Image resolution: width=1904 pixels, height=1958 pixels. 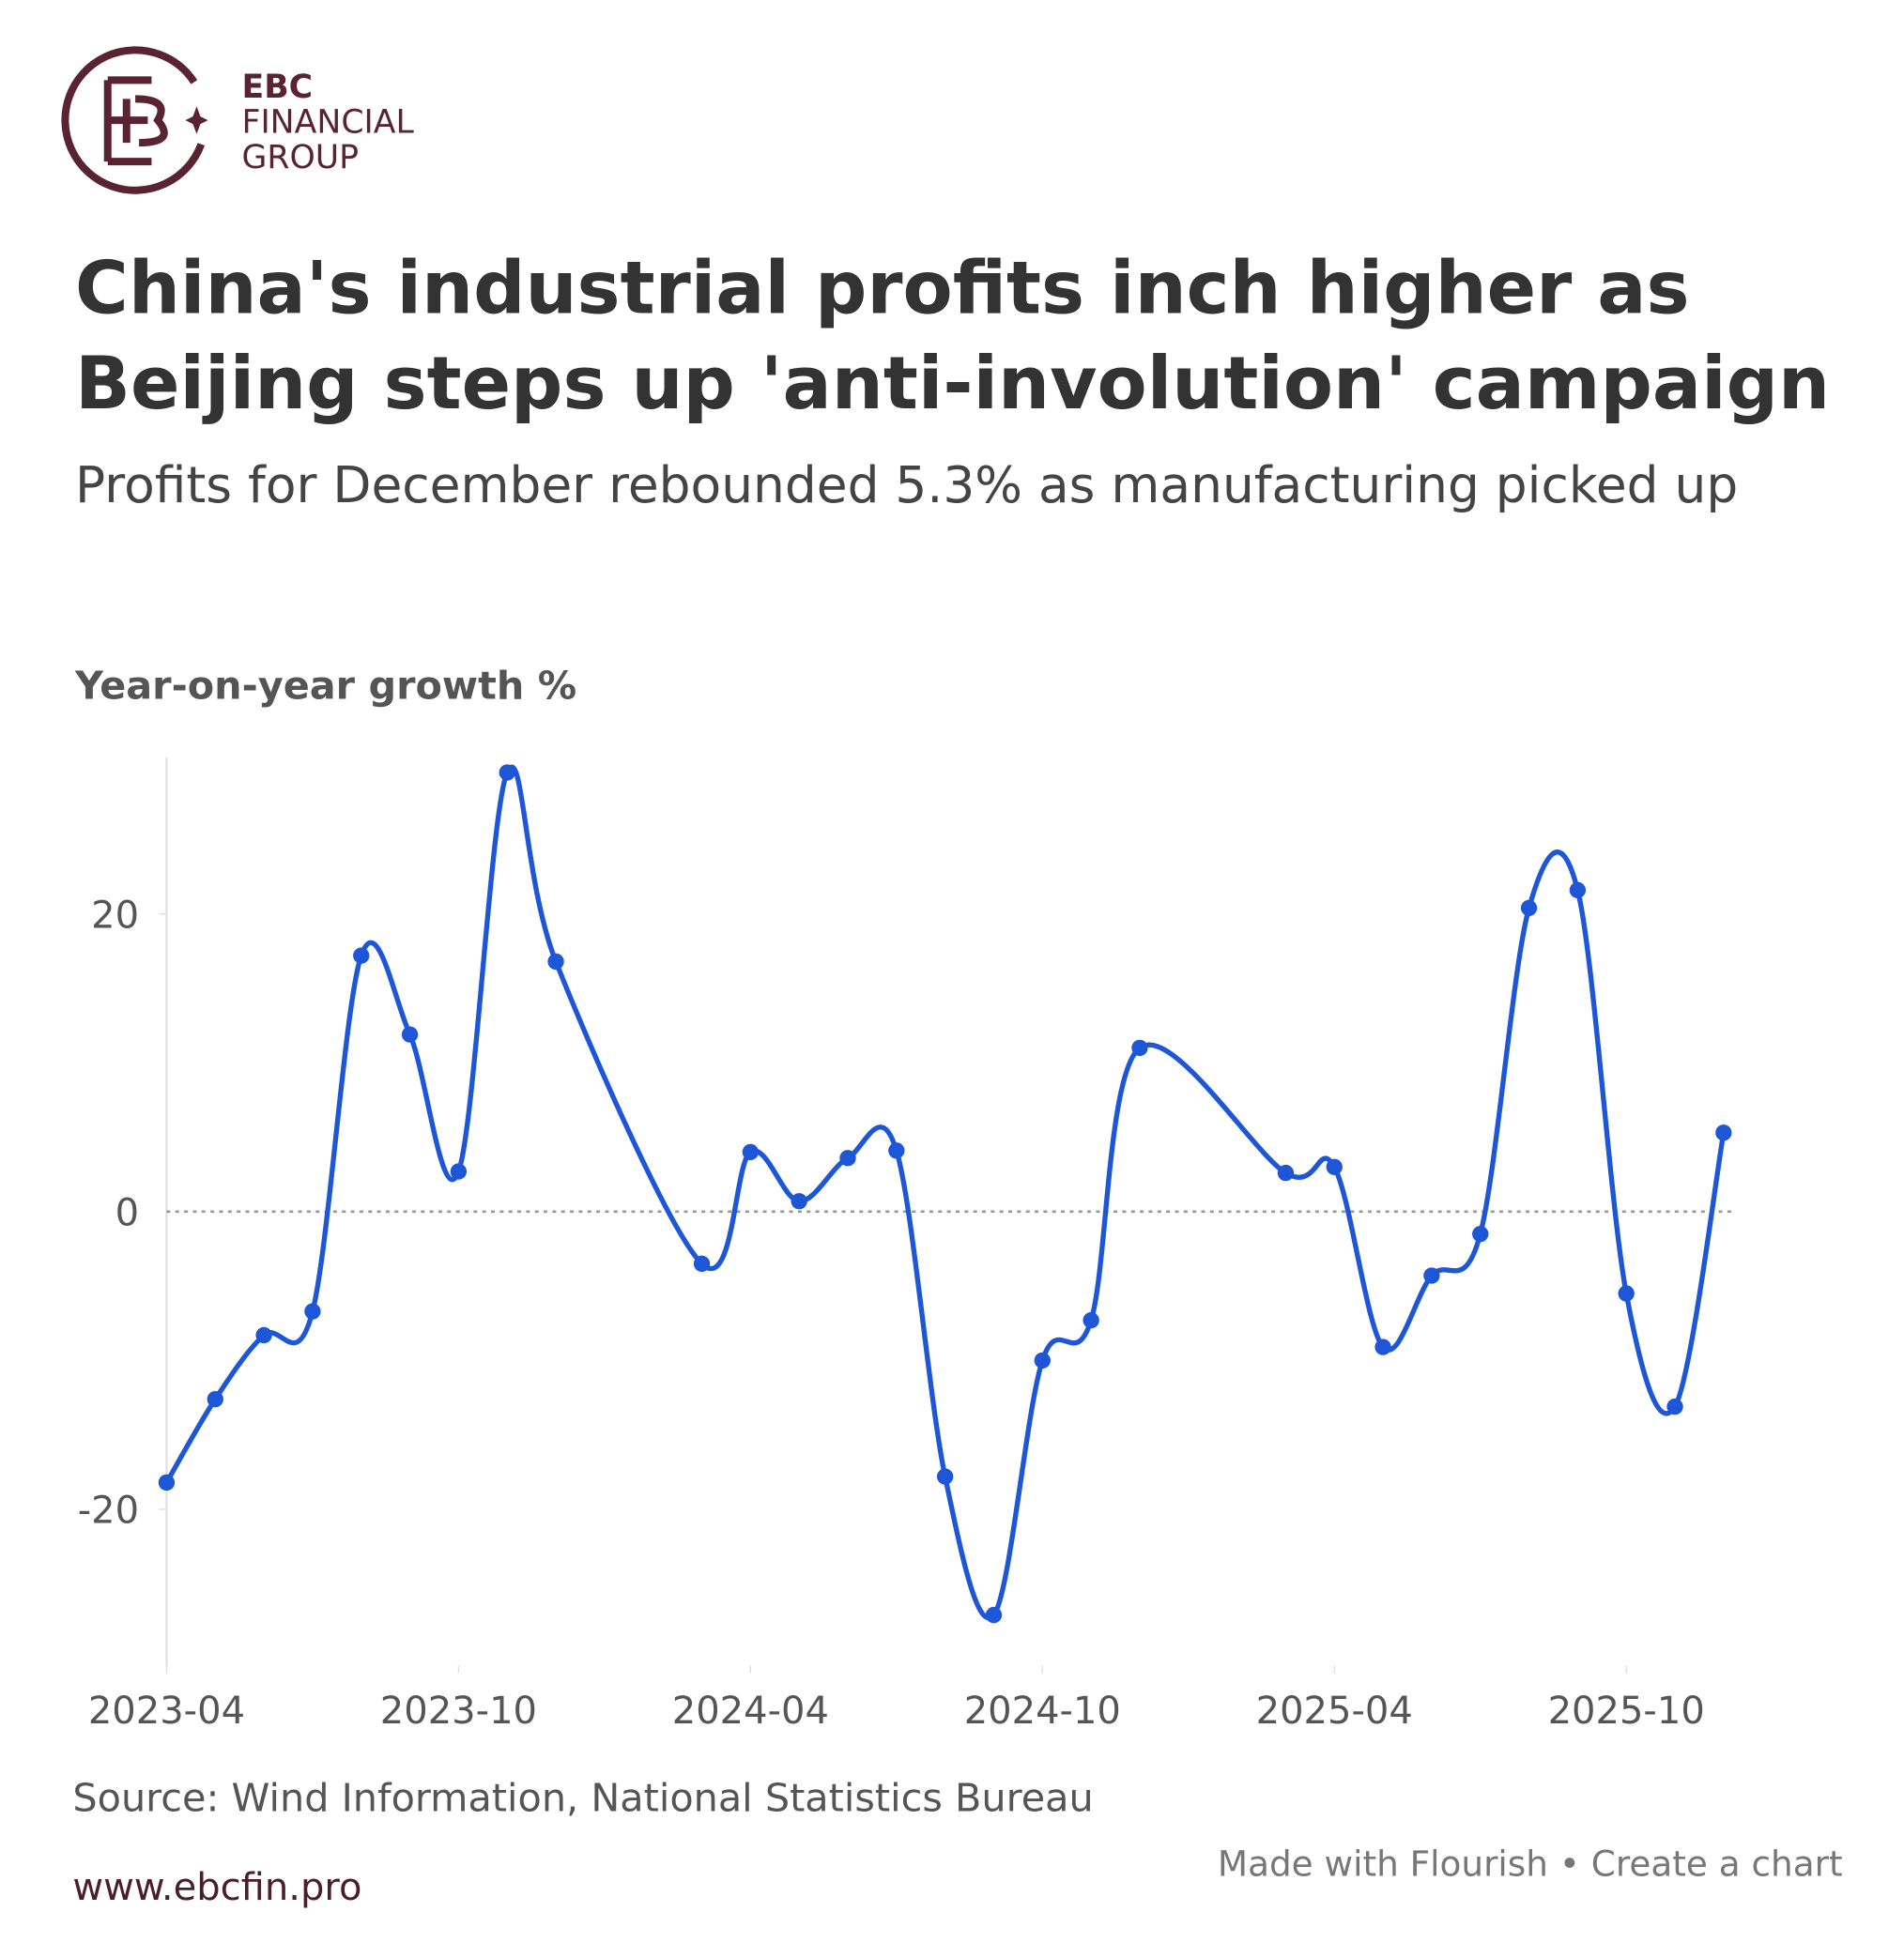 I want to click on y-axis-label: Year-on-year growth %, so click(x=326, y=687).